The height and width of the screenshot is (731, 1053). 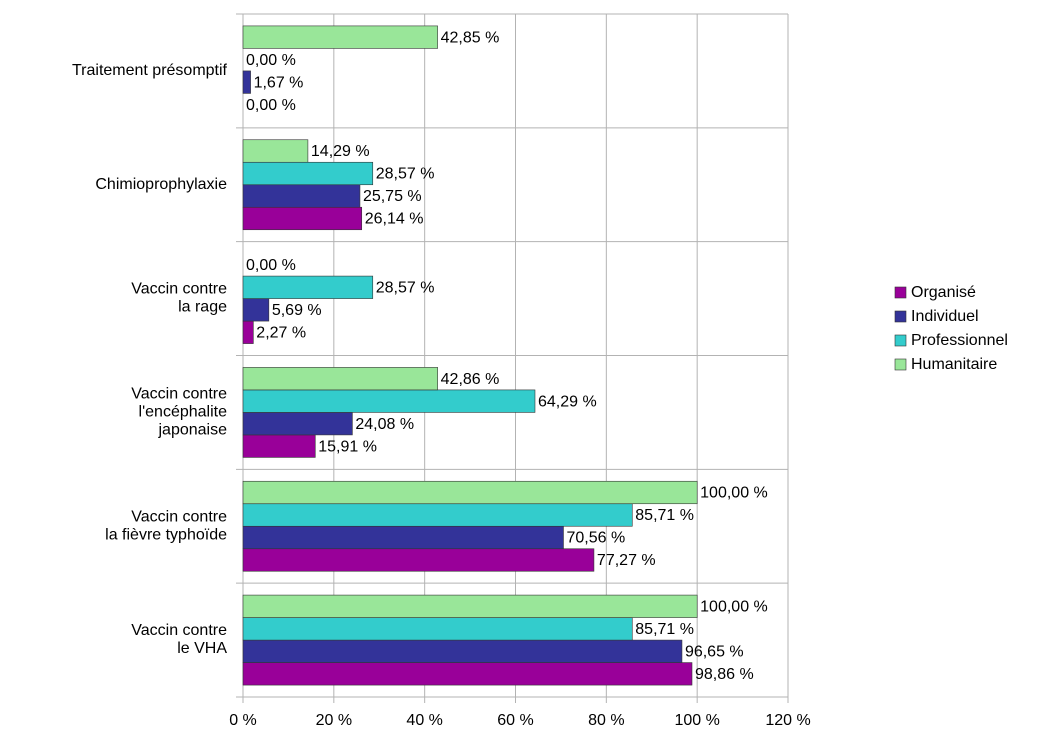 What do you see at coordinates (954, 364) in the screenshot?
I see `legend-label: Humanitaire` at bounding box center [954, 364].